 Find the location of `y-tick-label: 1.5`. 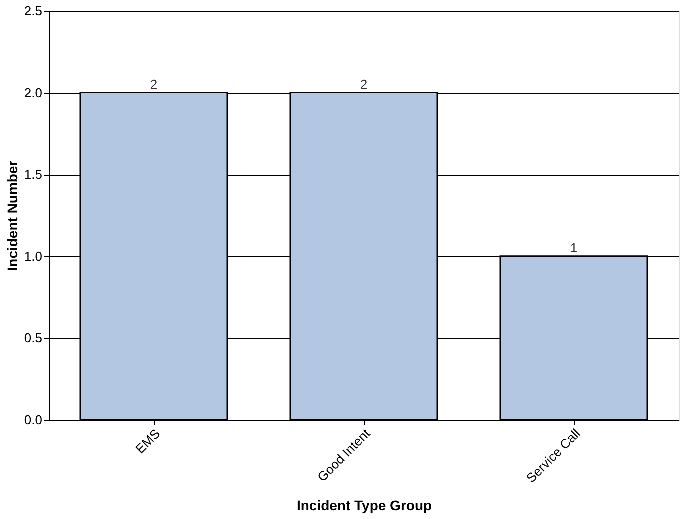

y-tick-label: 1.5 is located at coordinates (33, 174).